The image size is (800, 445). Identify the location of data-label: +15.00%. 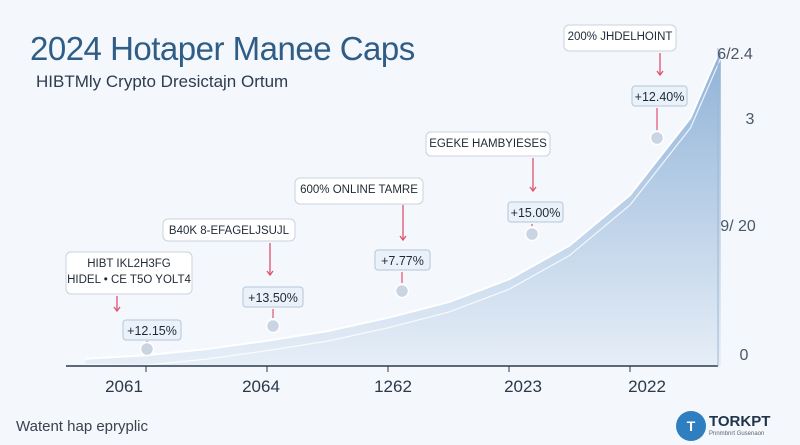
(536, 213).